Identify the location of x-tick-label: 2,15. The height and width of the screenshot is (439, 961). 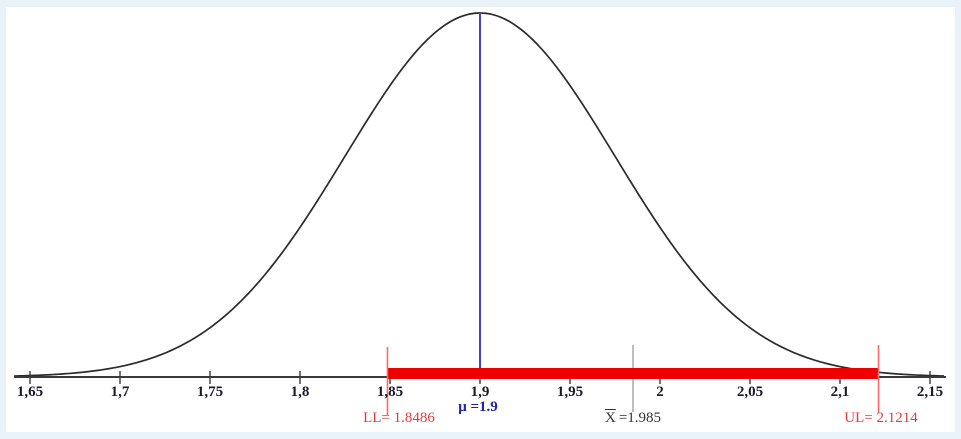
(930, 392).